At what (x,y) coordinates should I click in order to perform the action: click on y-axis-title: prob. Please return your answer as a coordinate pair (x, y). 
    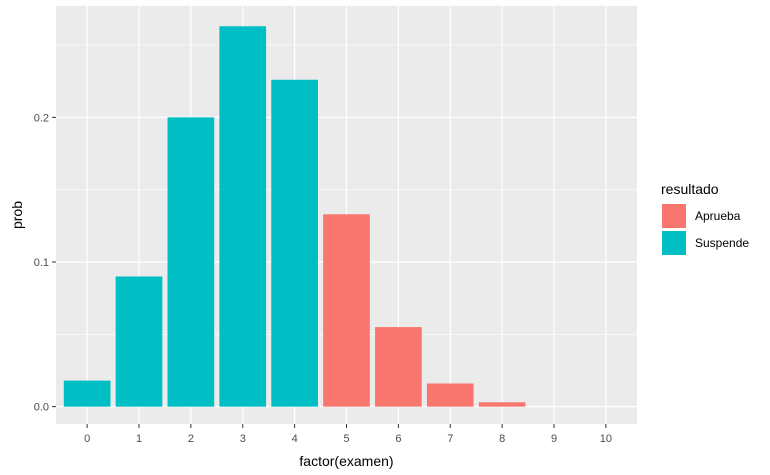
    Looking at the image, I should click on (17, 215).